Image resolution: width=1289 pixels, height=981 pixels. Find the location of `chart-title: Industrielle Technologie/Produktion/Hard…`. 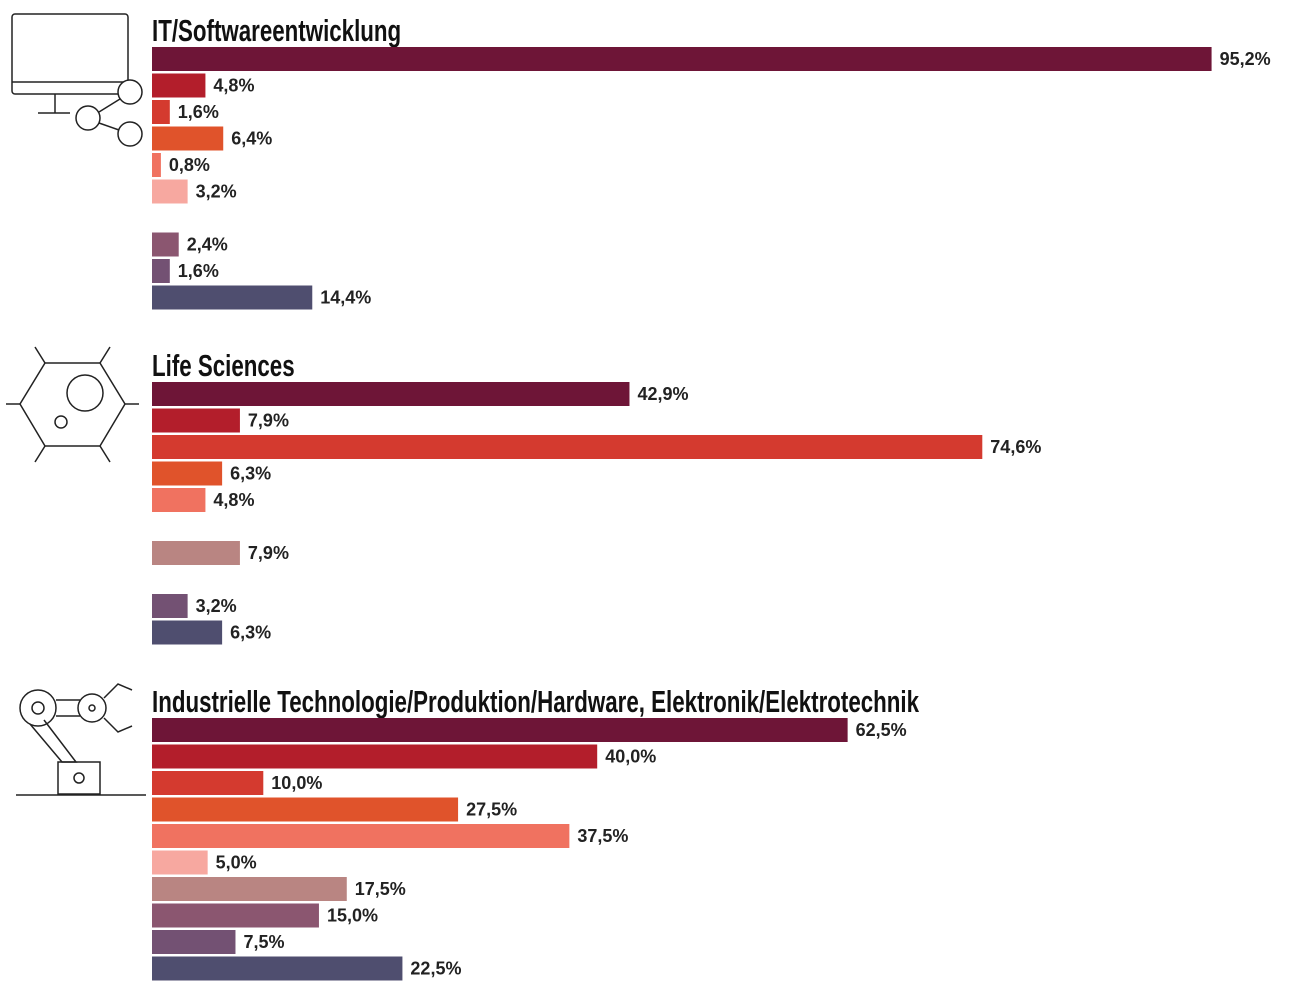

chart-title: Industrielle Technologie/Produktion/Hard… is located at coordinates (536, 701).